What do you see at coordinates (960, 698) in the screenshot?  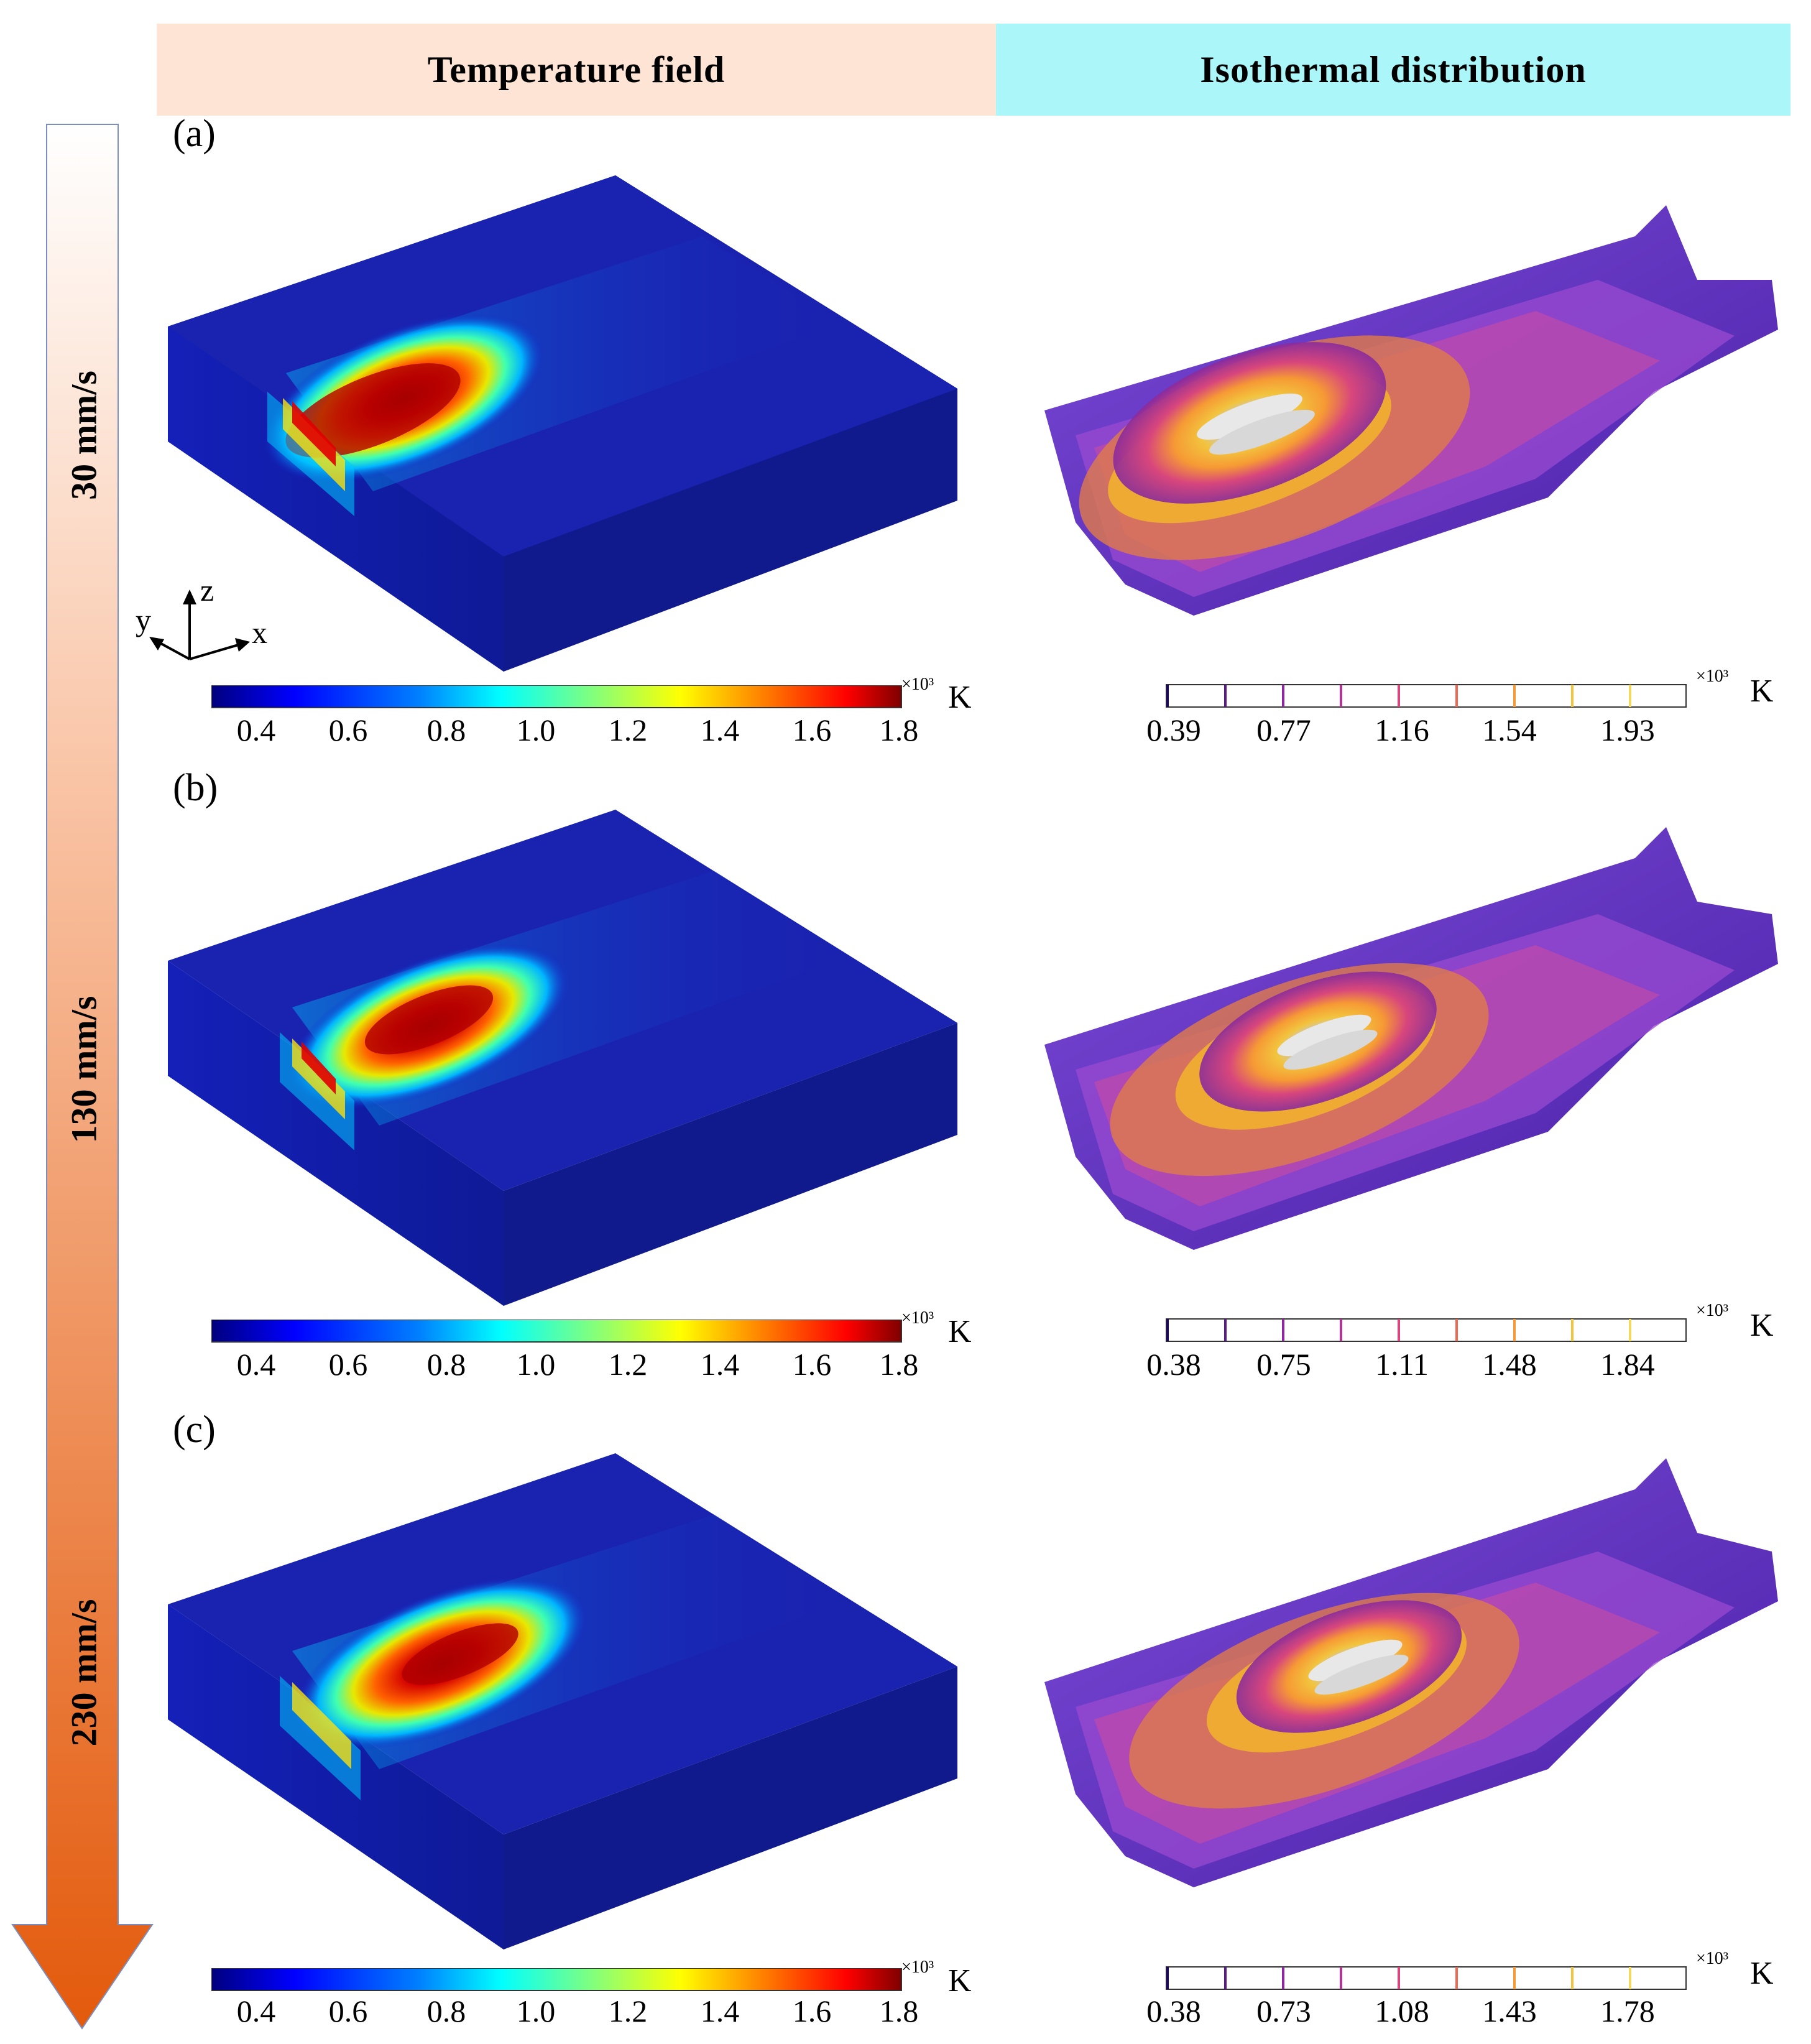 I see `temp-unit-a: K` at bounding box center [960, 698].